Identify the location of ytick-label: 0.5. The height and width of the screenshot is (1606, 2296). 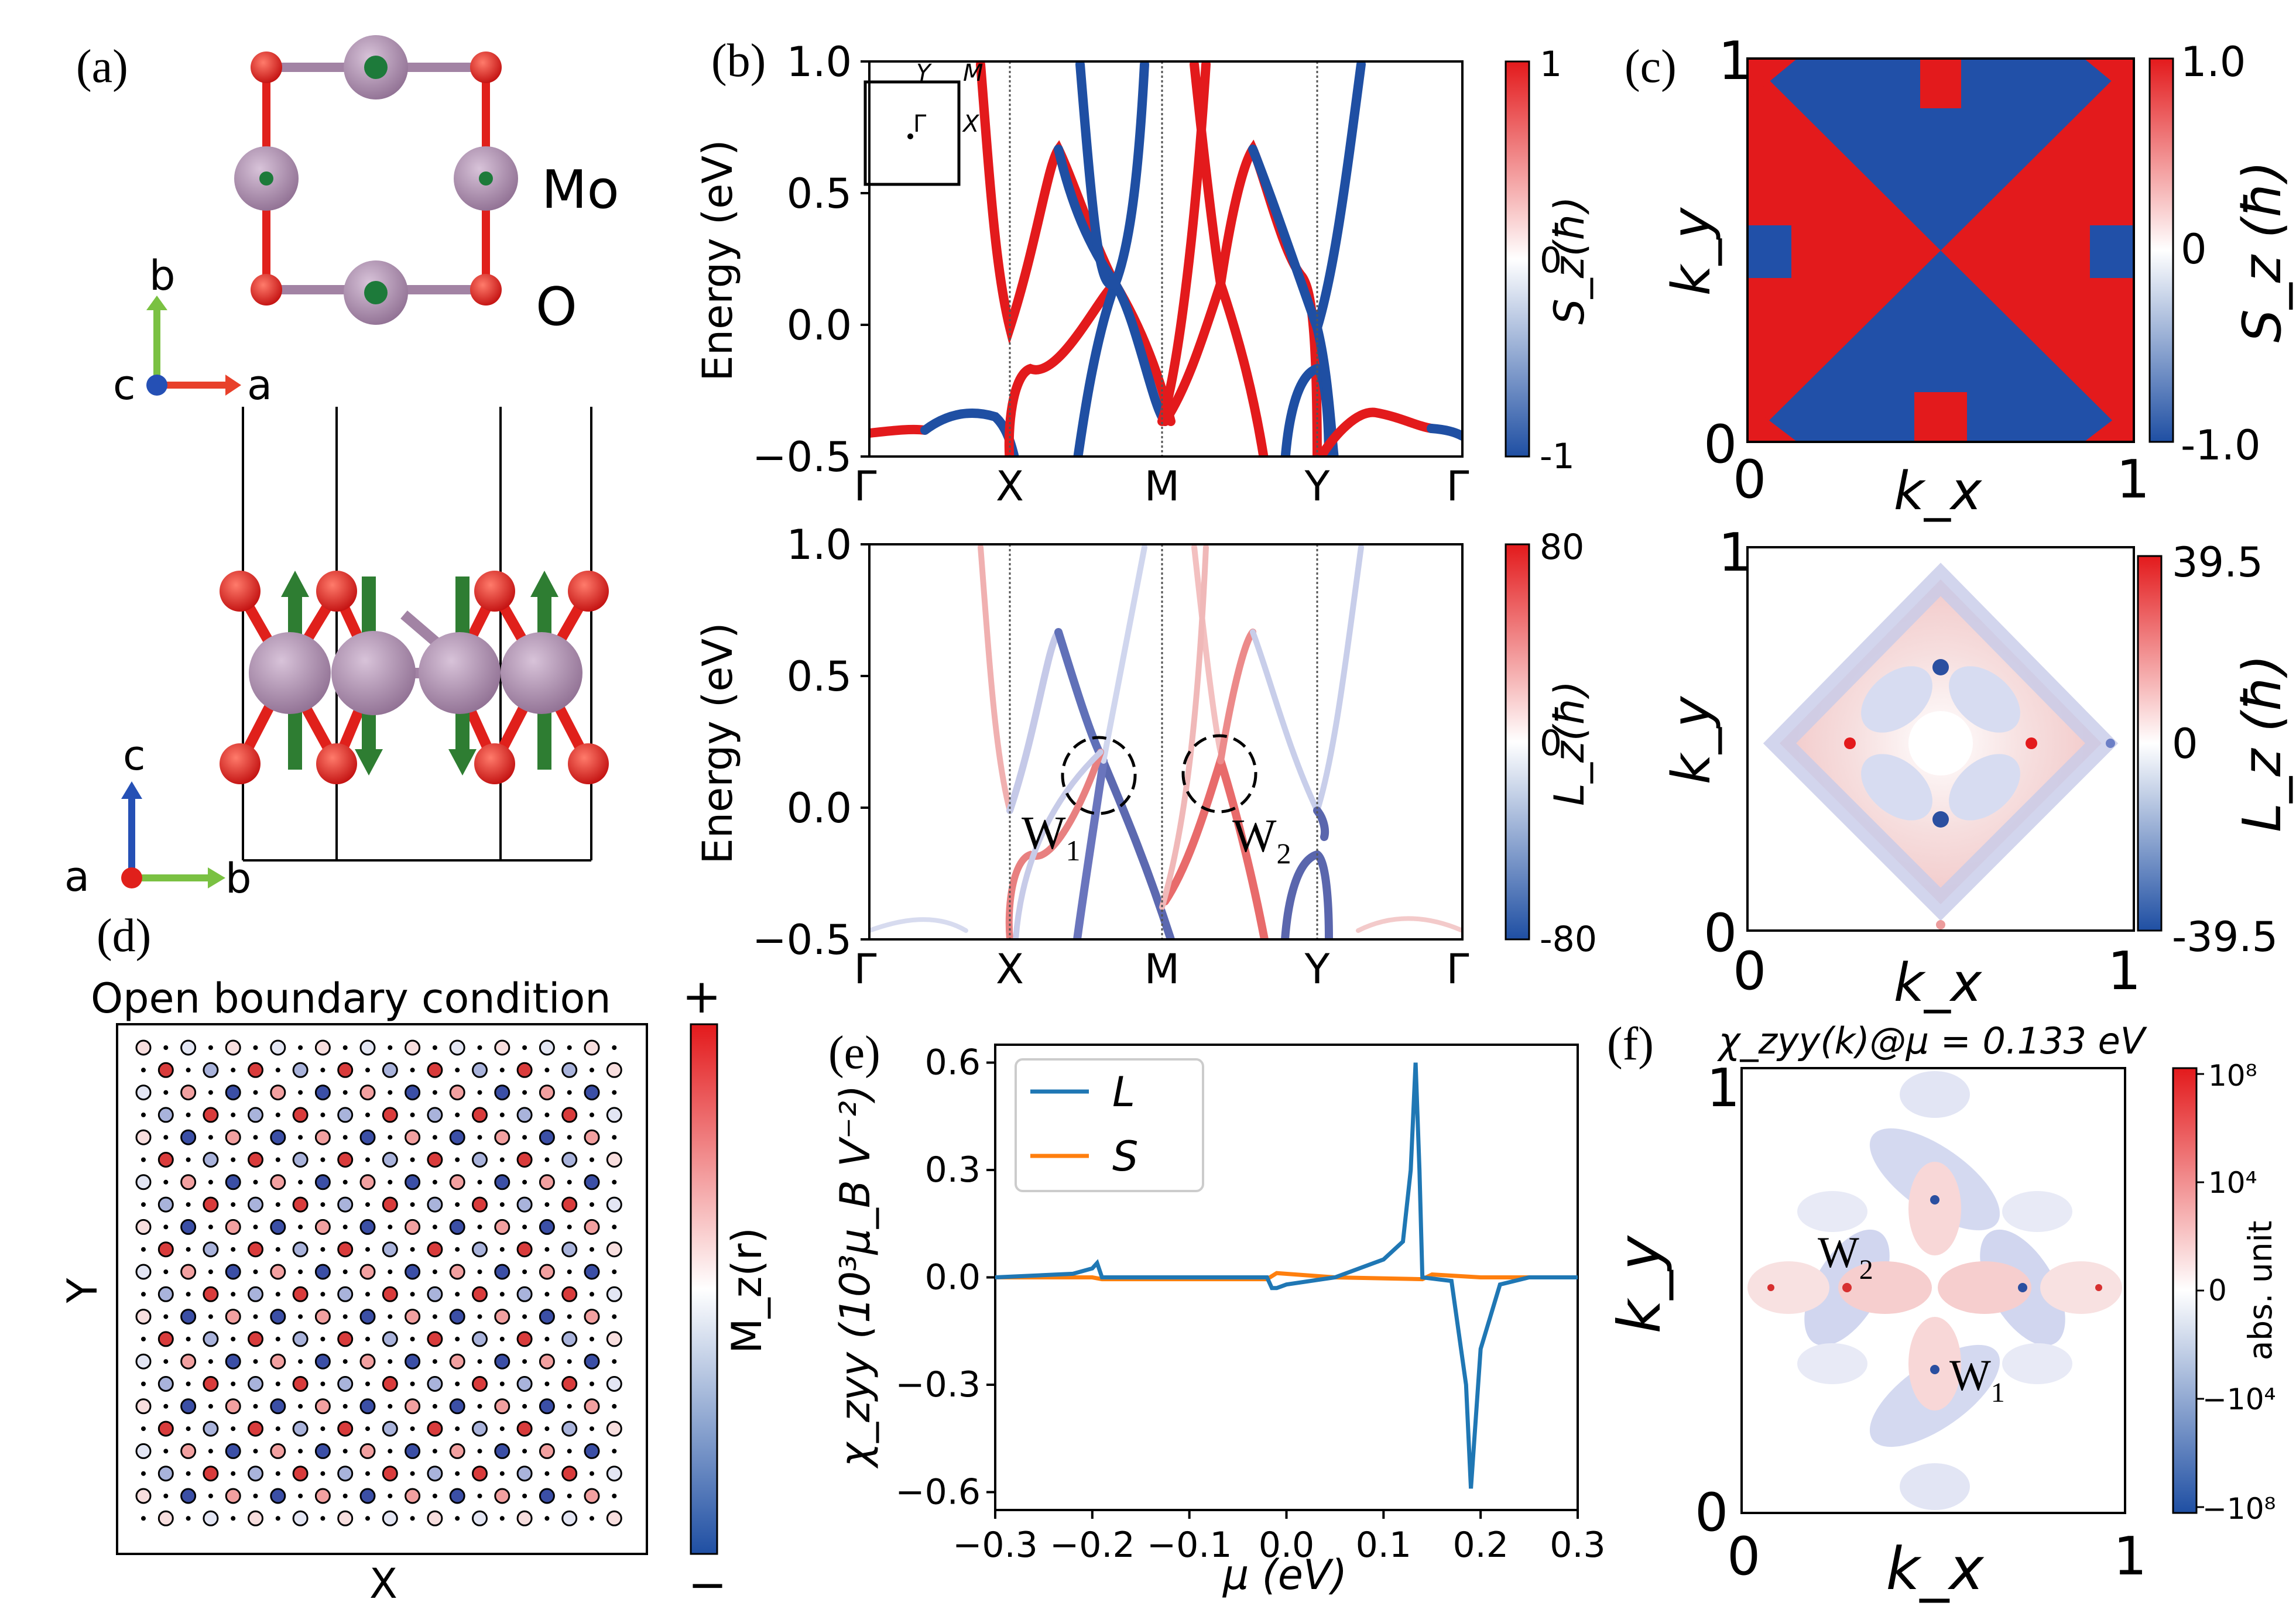
(819, 677).